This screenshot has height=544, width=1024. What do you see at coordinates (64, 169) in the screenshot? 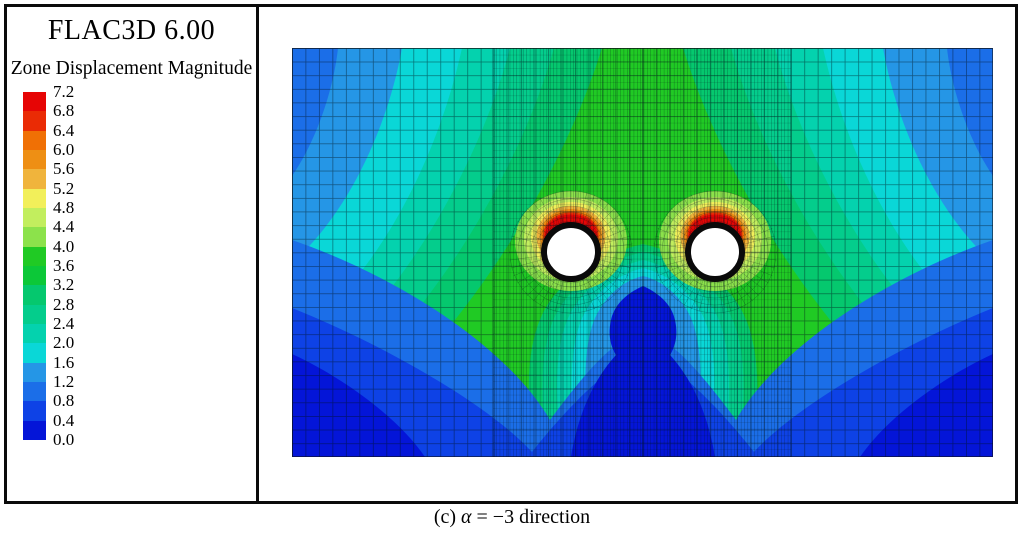
I see `colorbar-label: 5.6` at bounding box center [64, 169].